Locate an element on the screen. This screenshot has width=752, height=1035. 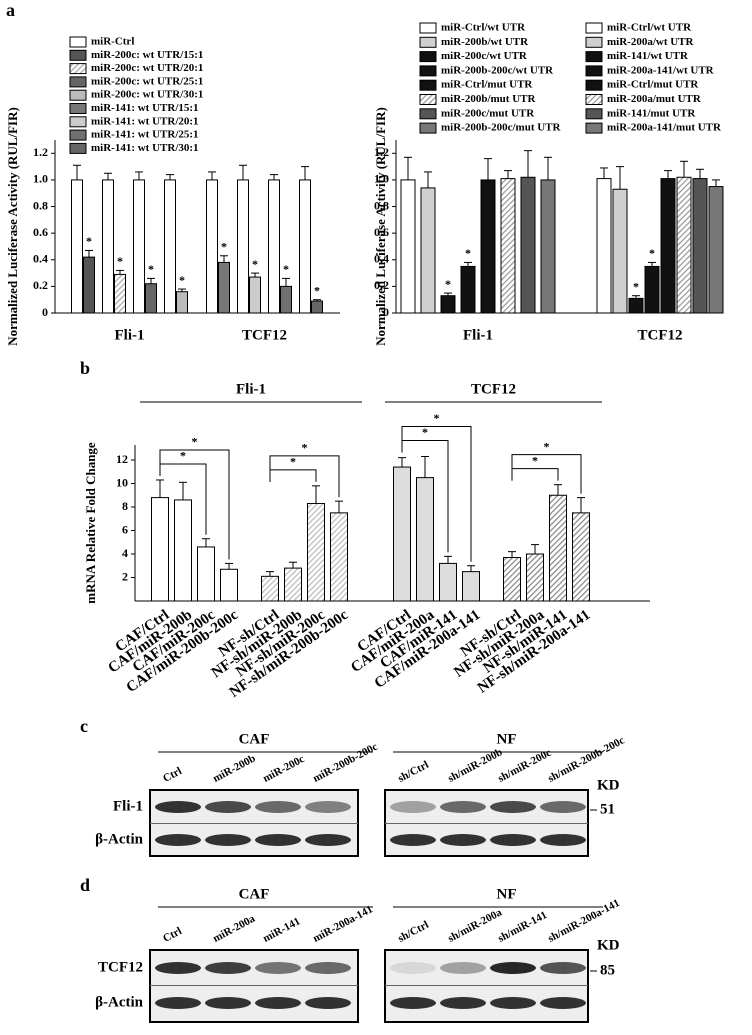
y-tick-label: 1.0 is located at coordinates (381, 179).